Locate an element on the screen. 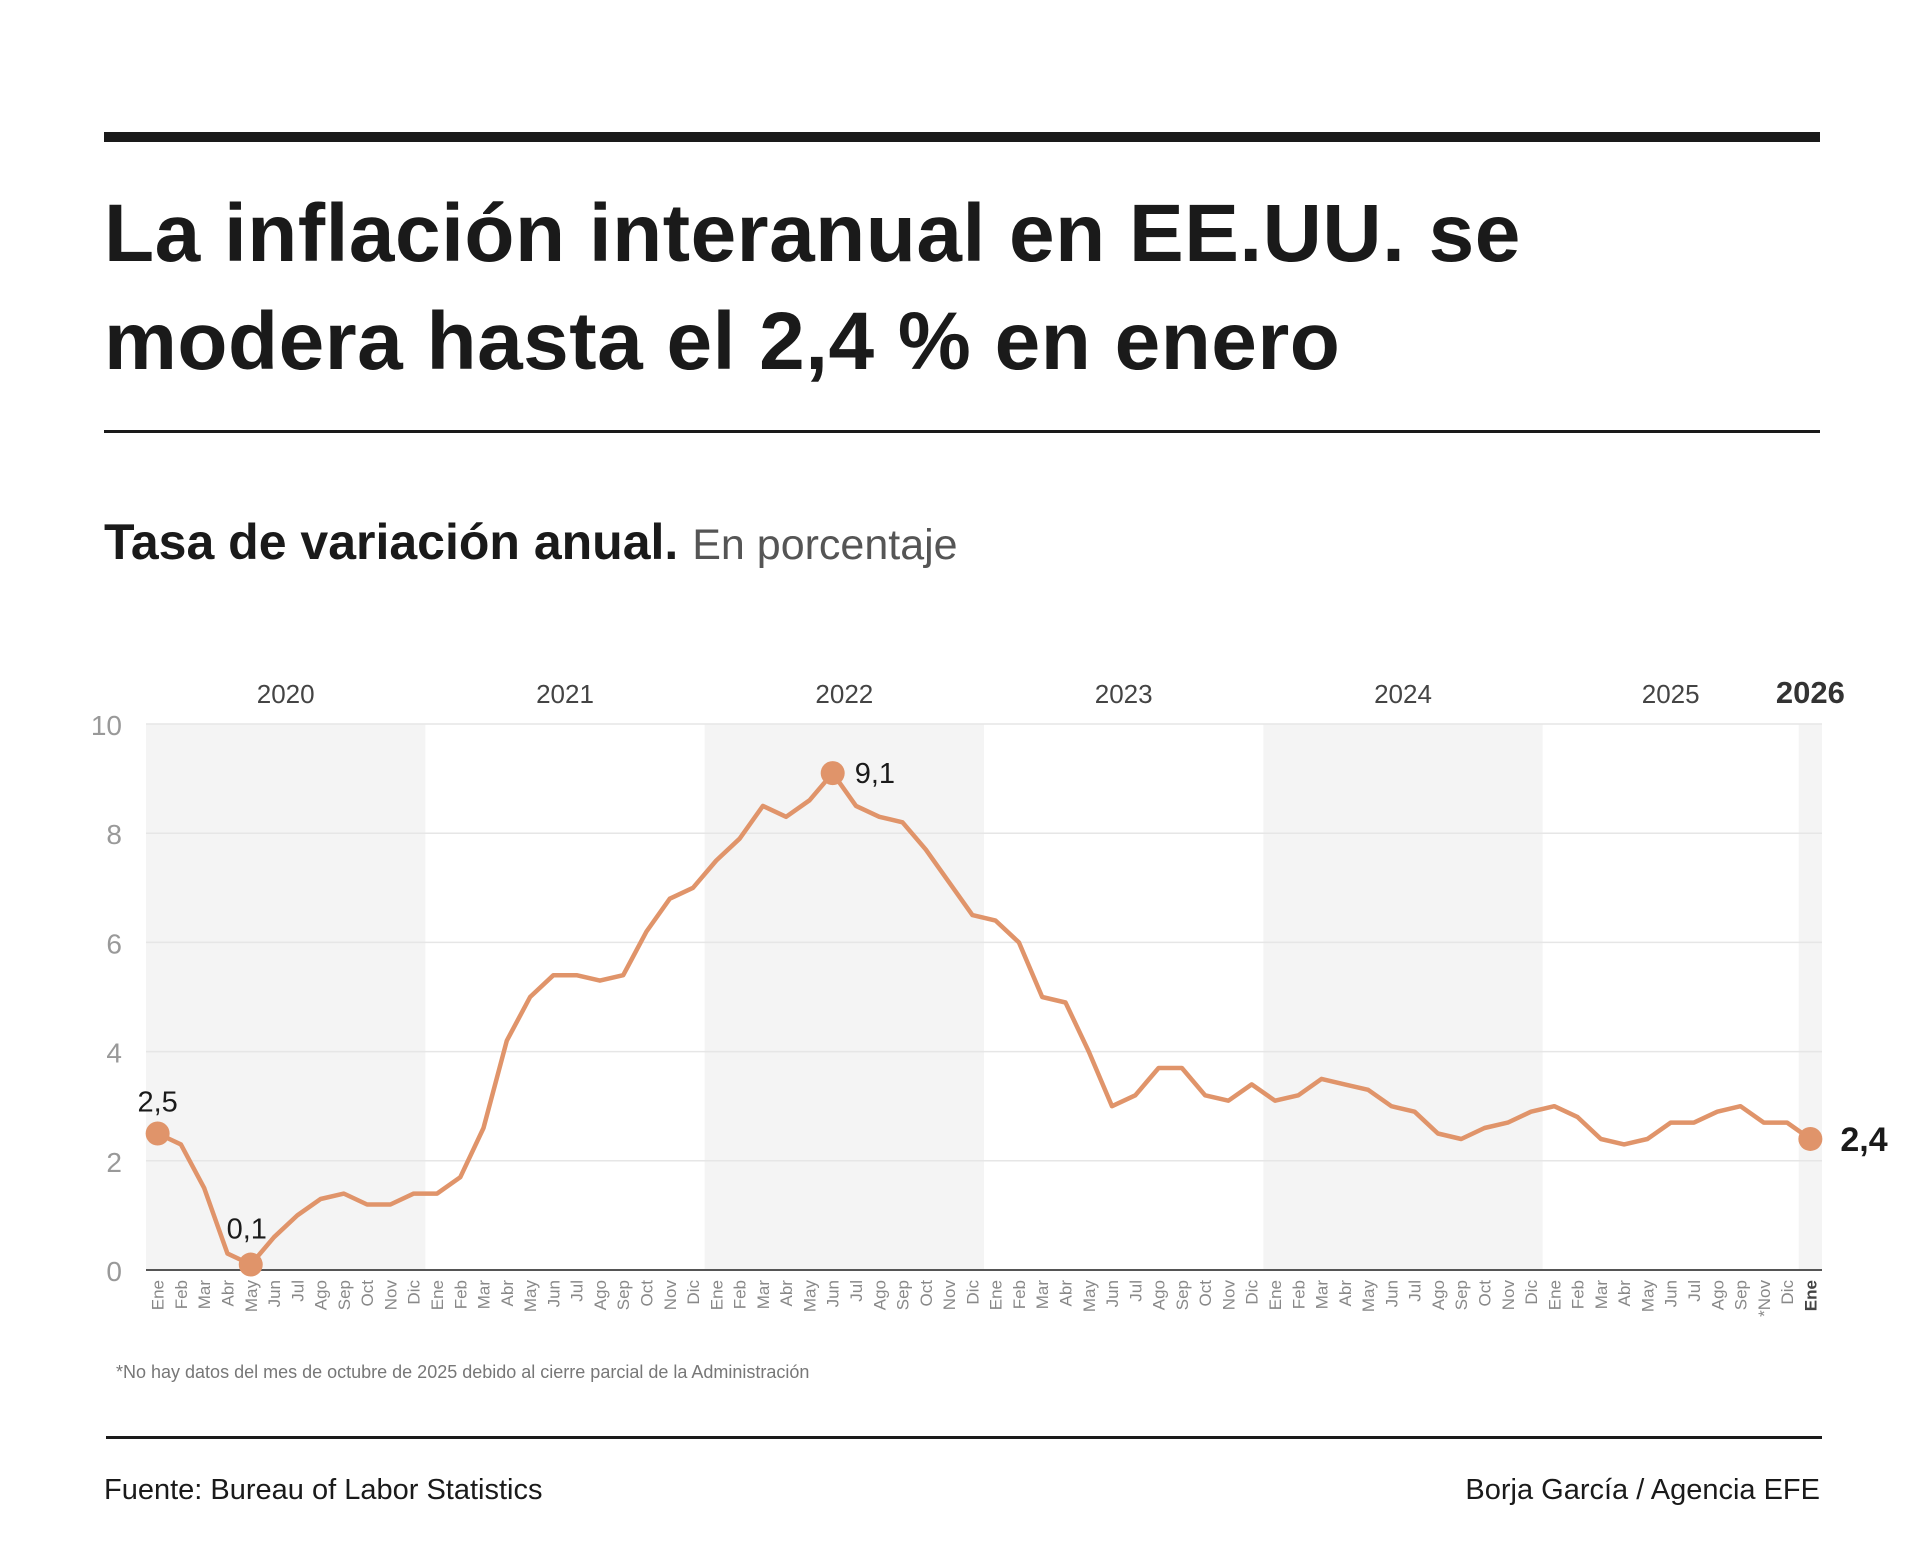 The image size is (1920, 1550). y-tick-label: 6 is located at coordinates (114, 943).